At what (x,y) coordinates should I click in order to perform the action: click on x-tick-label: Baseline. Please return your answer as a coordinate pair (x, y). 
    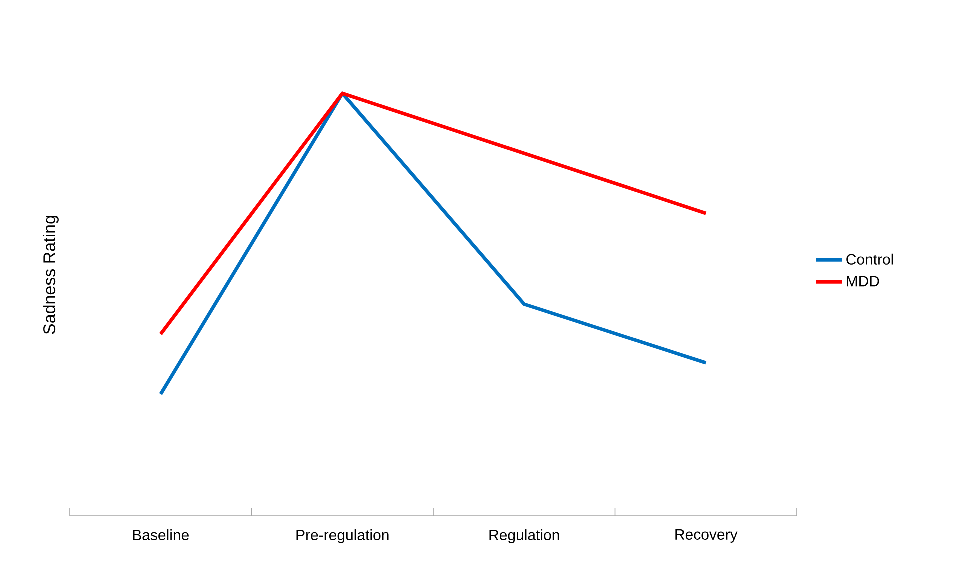
    Looking at the image, I should click on (161, 535).